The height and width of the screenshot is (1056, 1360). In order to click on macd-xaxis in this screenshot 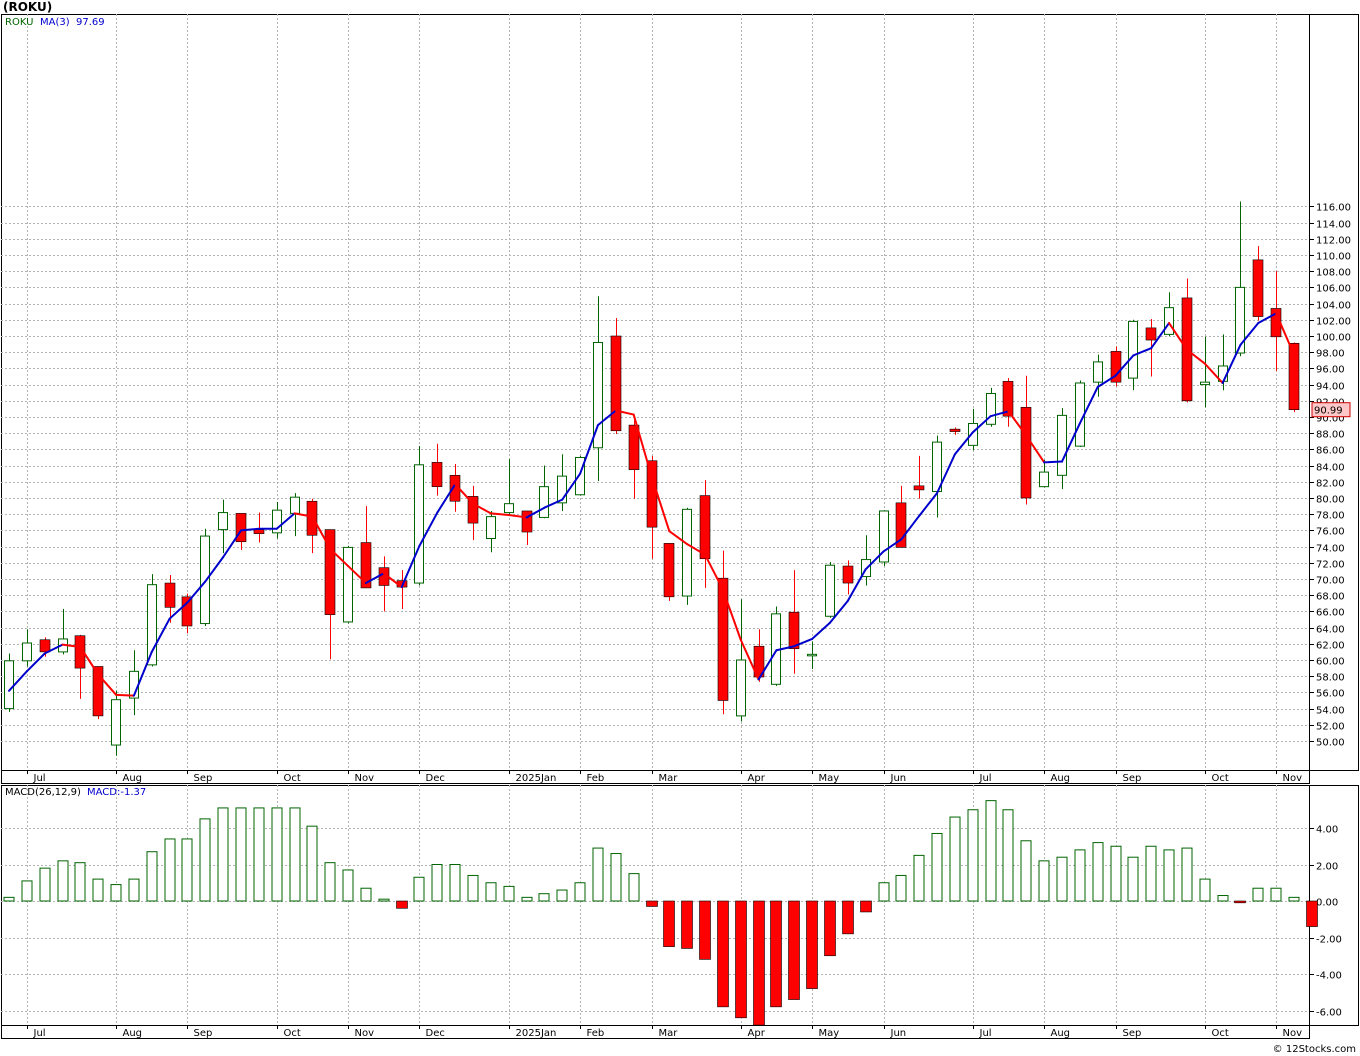, I will do `click(655, 1032)`.